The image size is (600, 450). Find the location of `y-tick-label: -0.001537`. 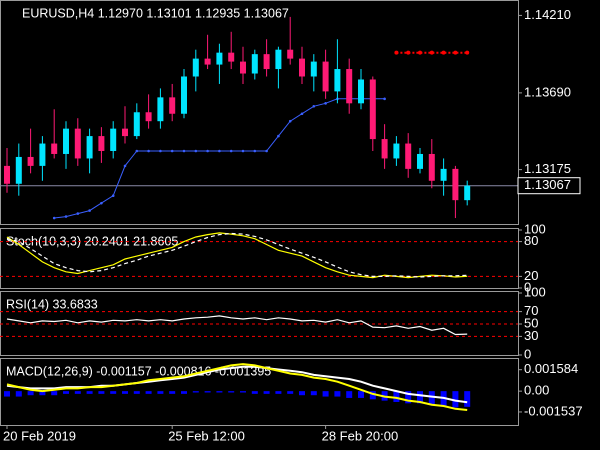

y-tick-label: -0.001537 is located at coordinates (553, 410).